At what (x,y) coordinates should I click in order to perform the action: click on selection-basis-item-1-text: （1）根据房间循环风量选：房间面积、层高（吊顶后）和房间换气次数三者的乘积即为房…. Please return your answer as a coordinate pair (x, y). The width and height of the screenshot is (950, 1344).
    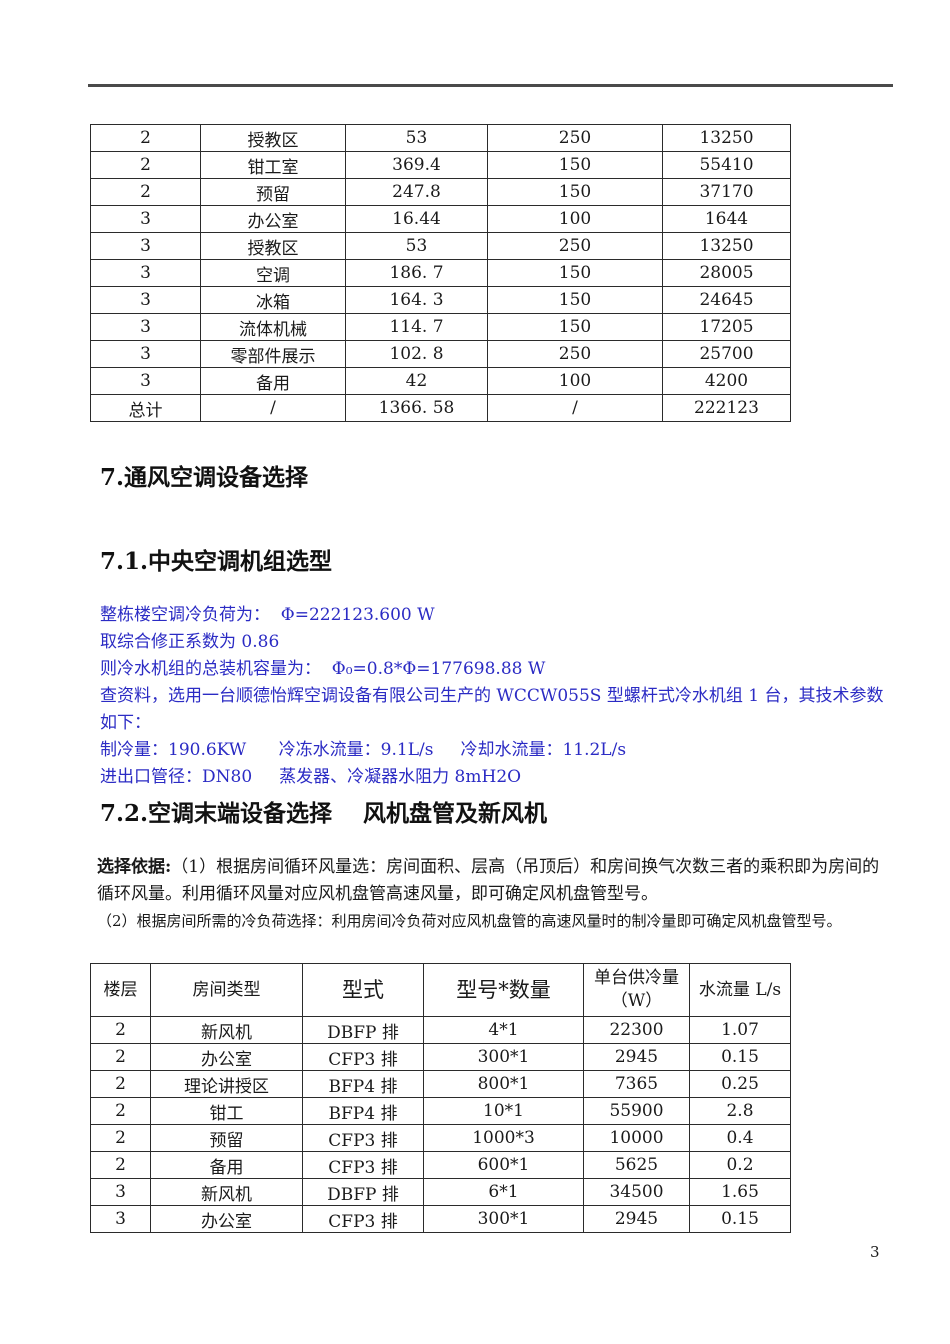
    Looking at the image, I should click on (488, 880).